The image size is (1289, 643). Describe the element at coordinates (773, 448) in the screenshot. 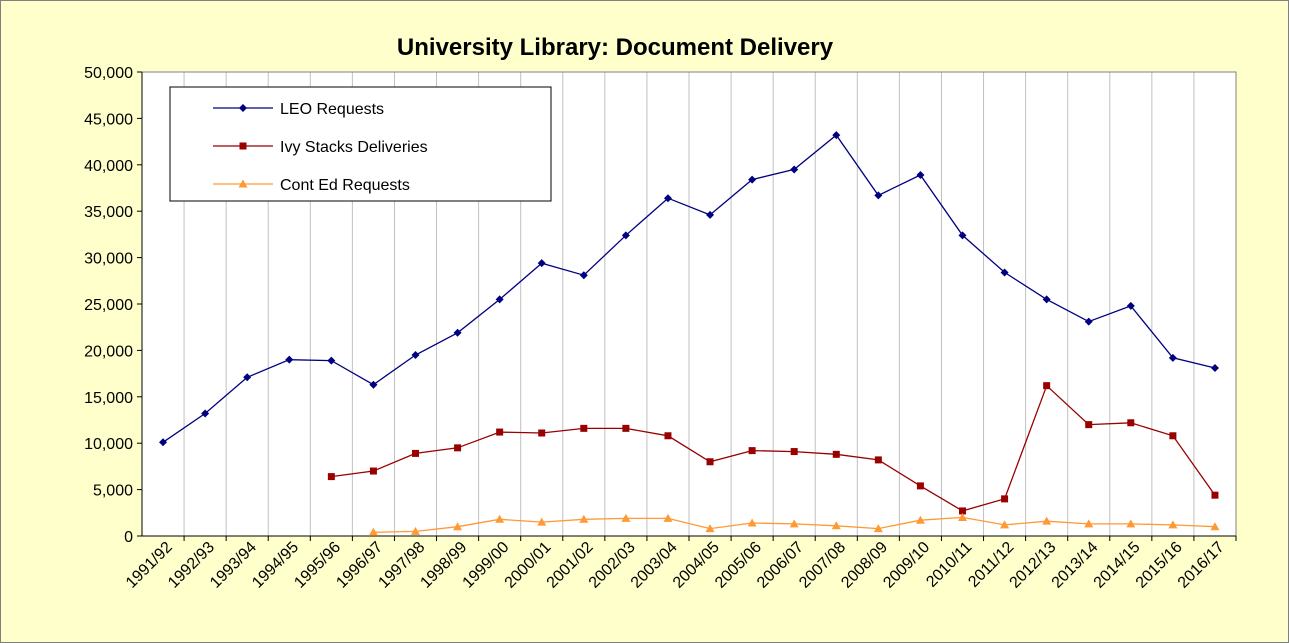

I see `series-line` at that location.